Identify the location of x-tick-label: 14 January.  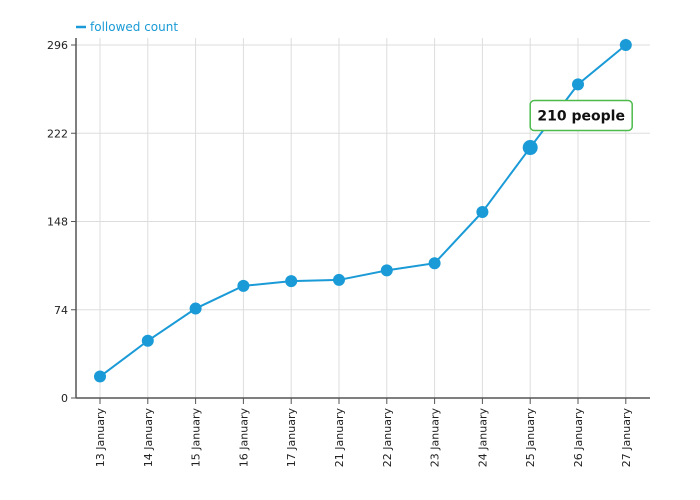
(148, 438).